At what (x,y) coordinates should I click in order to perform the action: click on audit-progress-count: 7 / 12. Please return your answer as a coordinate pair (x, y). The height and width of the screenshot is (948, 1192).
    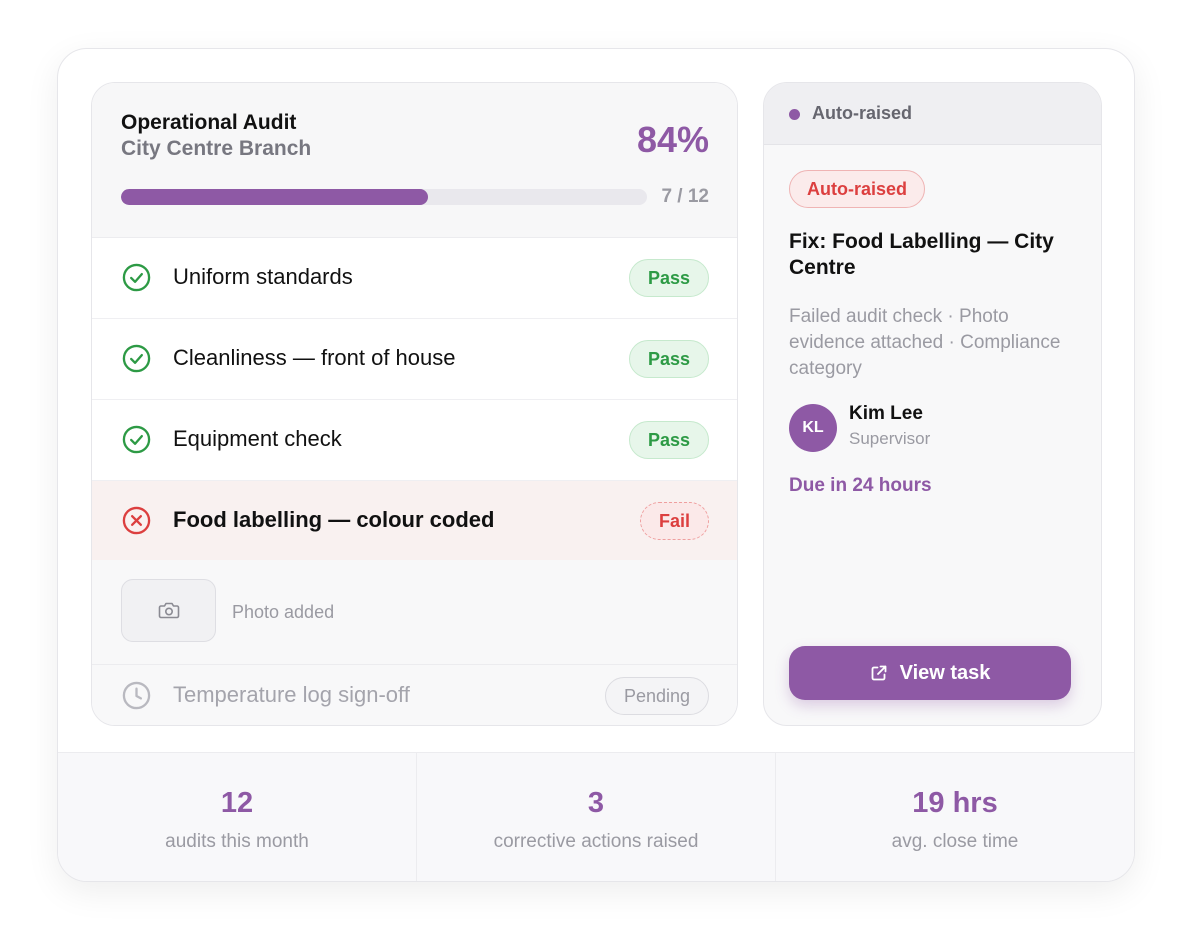
    Looking at the image, I should click on (685, 196).